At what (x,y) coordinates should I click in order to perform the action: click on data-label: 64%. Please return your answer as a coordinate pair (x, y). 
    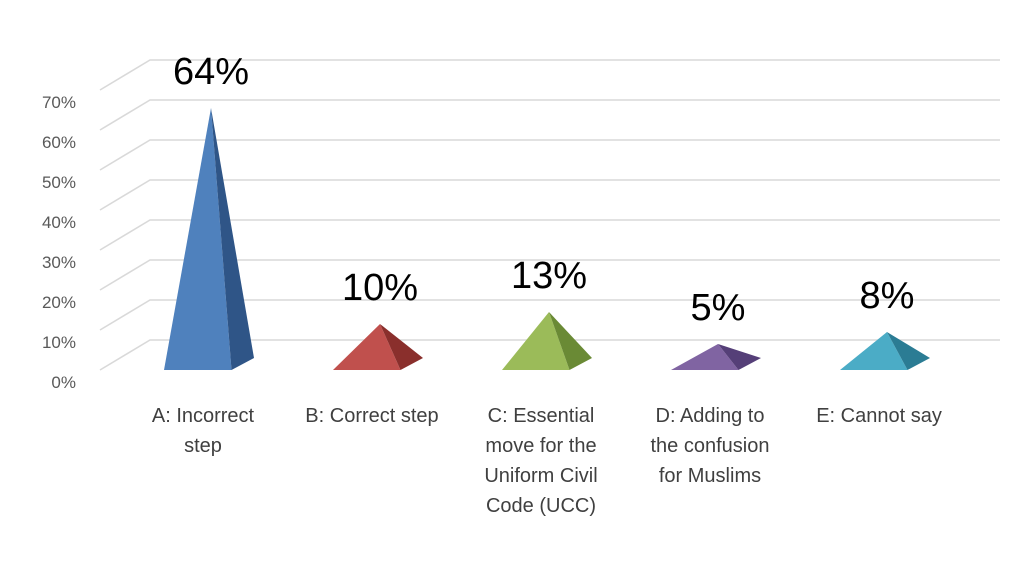
    Looking at the image, I should click on (211, 72).